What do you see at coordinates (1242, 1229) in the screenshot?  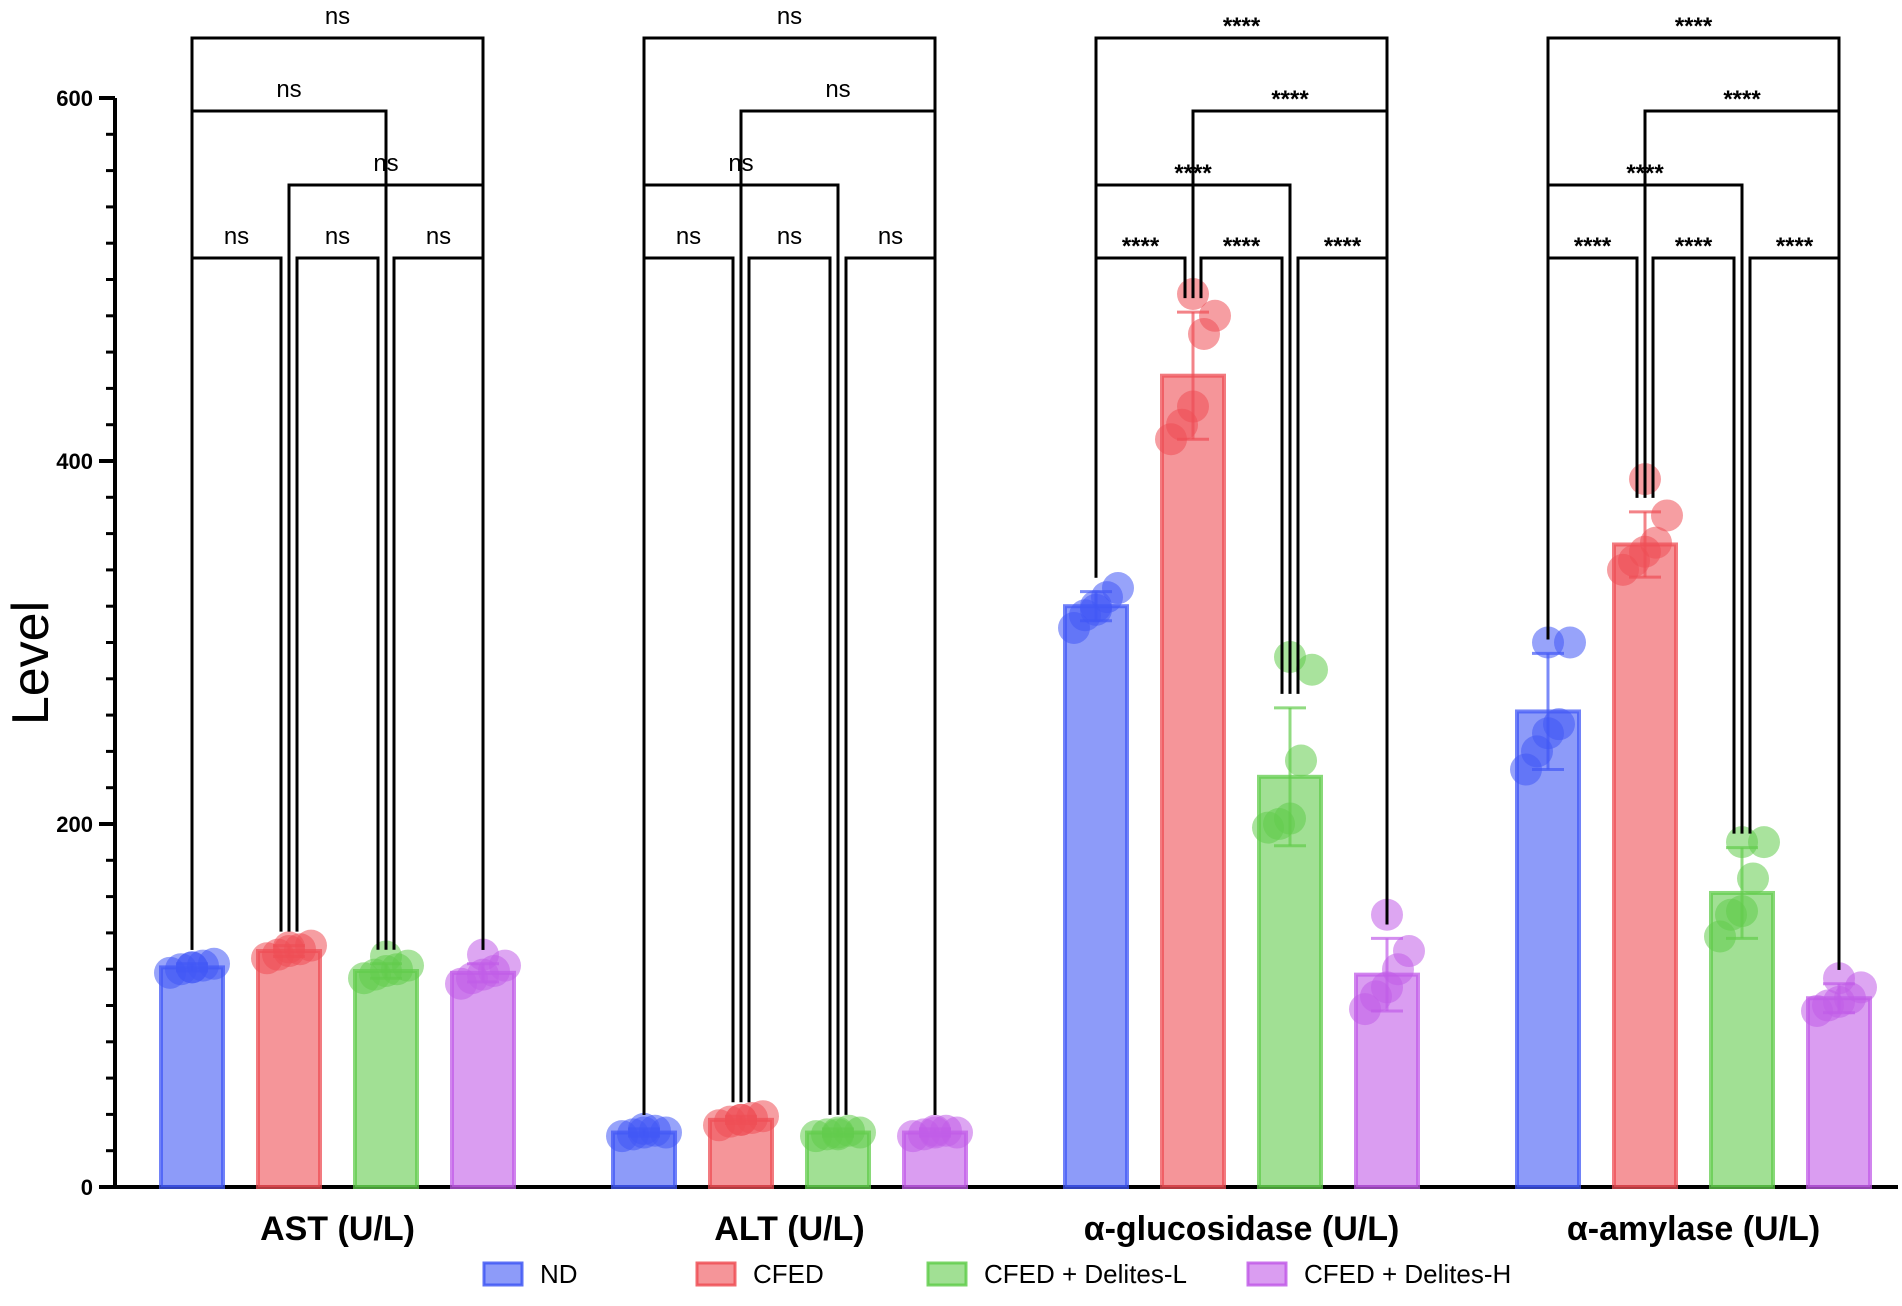 I see `x-category-label: α-glucosidase (U/L)` at bounding box center [1242, 1229].